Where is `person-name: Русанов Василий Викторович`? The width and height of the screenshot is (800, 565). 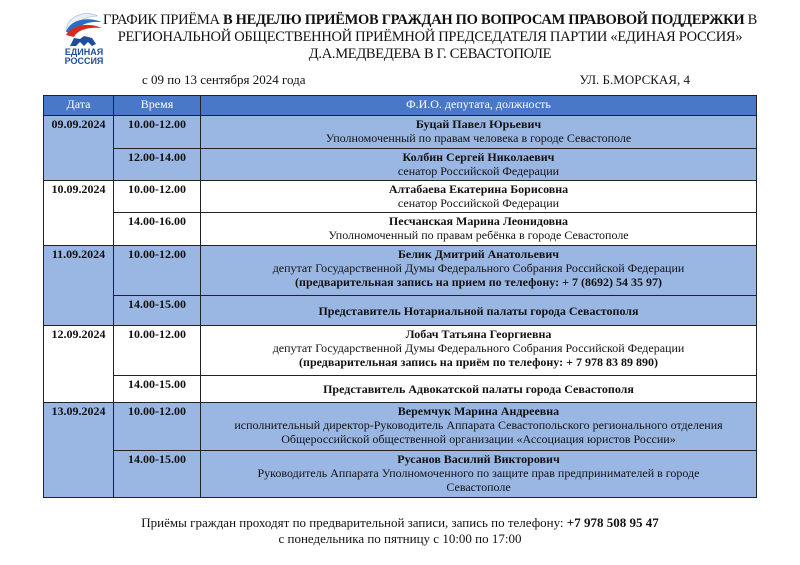
person-name: Русанов Василий Викторович is located at coordinates (478, 459).